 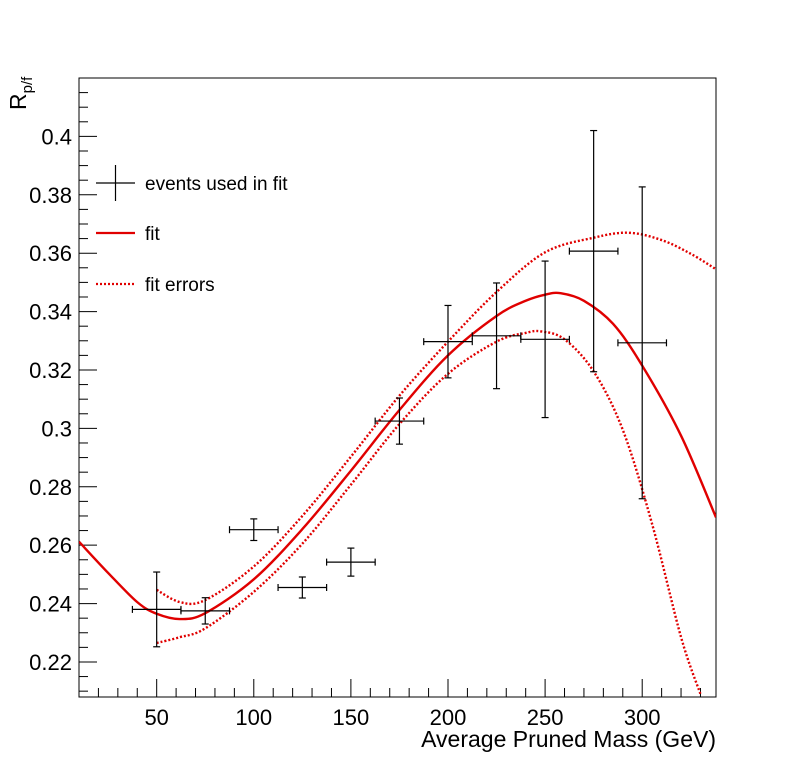 What do you see at coordinates (156, 717) in the screenshot?
I see `x-tick-label: 50` at bounding box center [156, 717].